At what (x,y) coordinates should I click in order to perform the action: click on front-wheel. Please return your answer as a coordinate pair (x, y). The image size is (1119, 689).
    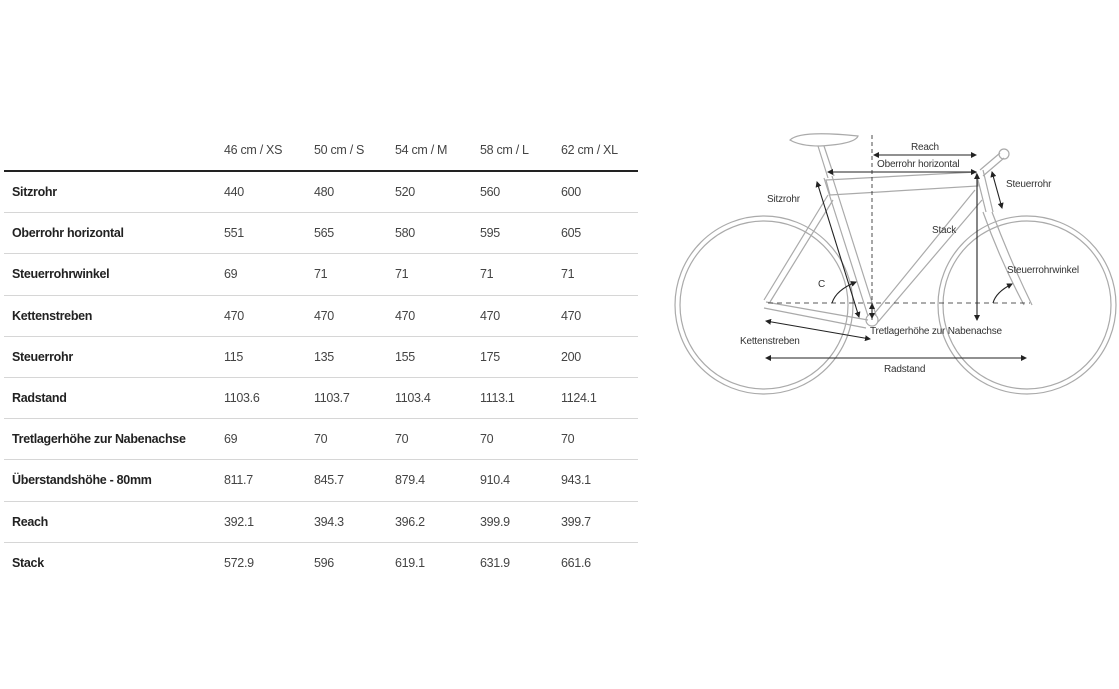
    Looking at the image, I should click on (1027, 305).